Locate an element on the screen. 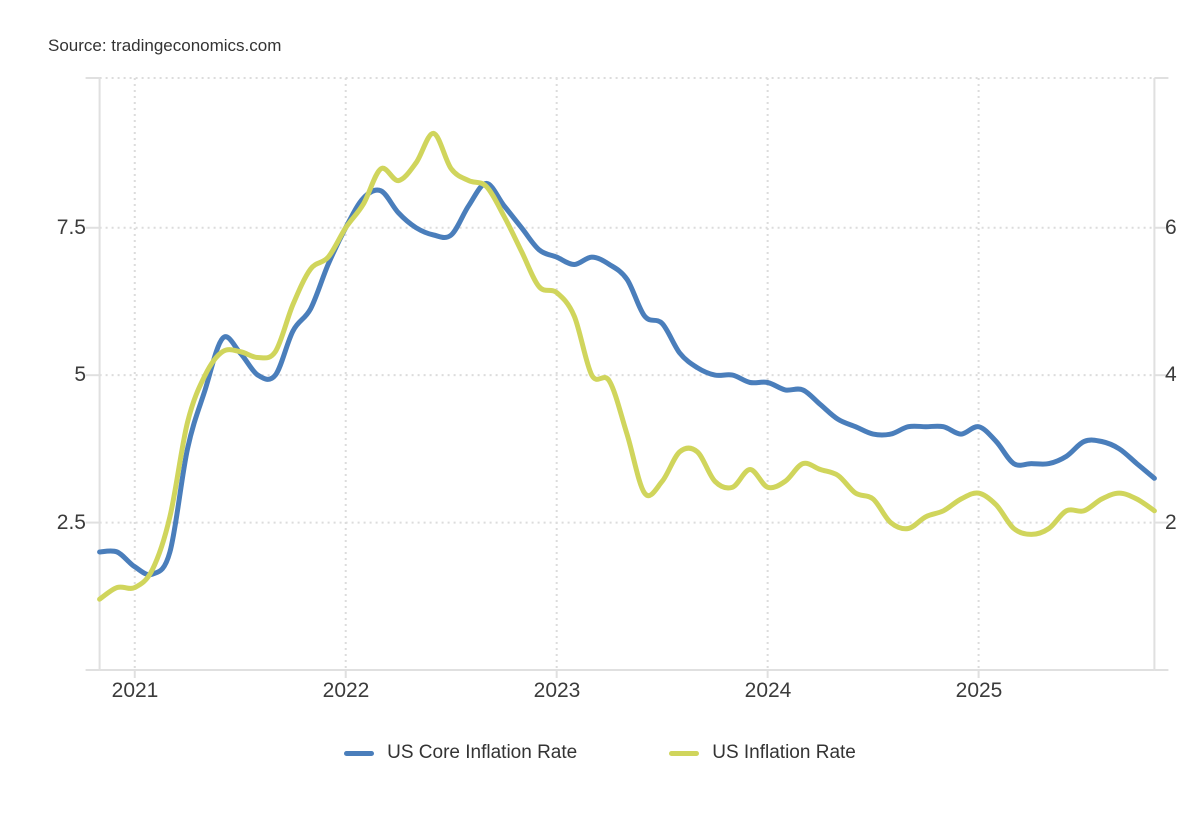 This screenshot has width=1200, height=820. core-inflation-line-swatch is located at coordinates (359, 753).